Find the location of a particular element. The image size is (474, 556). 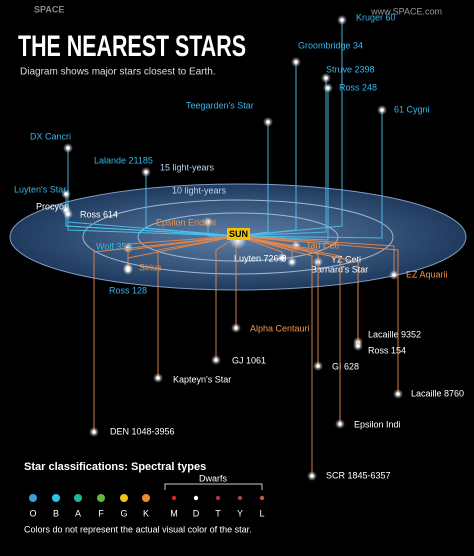

legend-group: Dwarfs is located at coordinates (213, 478).